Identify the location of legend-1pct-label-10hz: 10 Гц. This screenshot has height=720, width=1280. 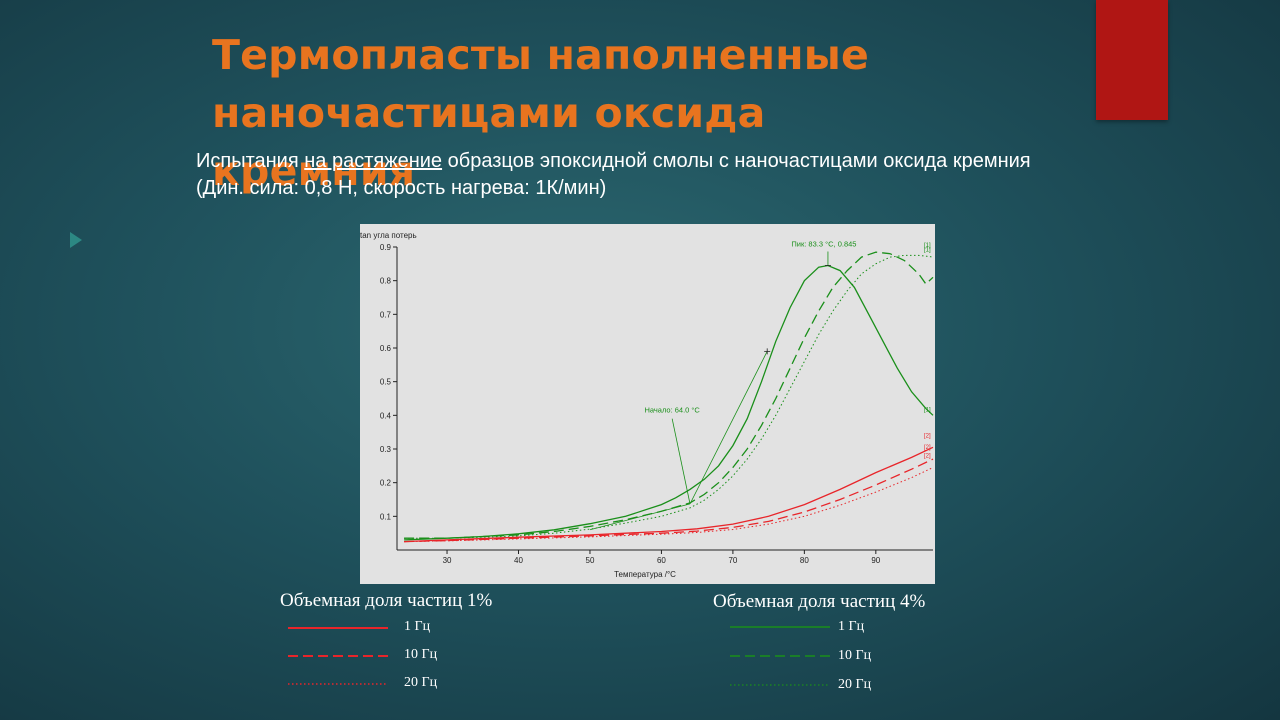
(421, 654).